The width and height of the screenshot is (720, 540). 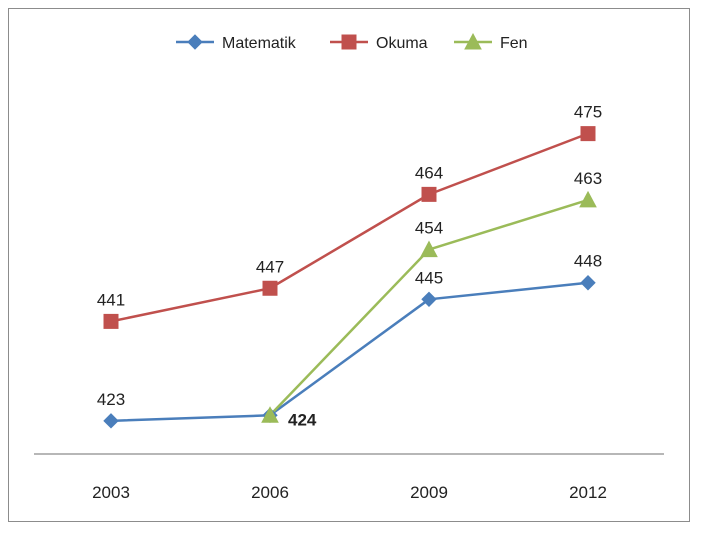 I want to click on data-label-fen-2012: 463, so click(x=588, y=178).